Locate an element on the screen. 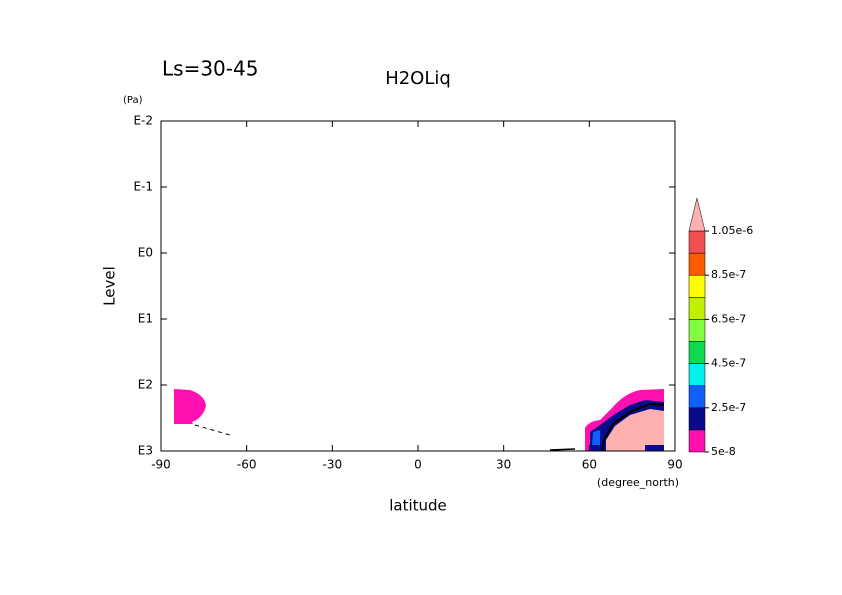 The image size is (842, 595). x-tick-label: -90 is located at coordinates (161, 465).